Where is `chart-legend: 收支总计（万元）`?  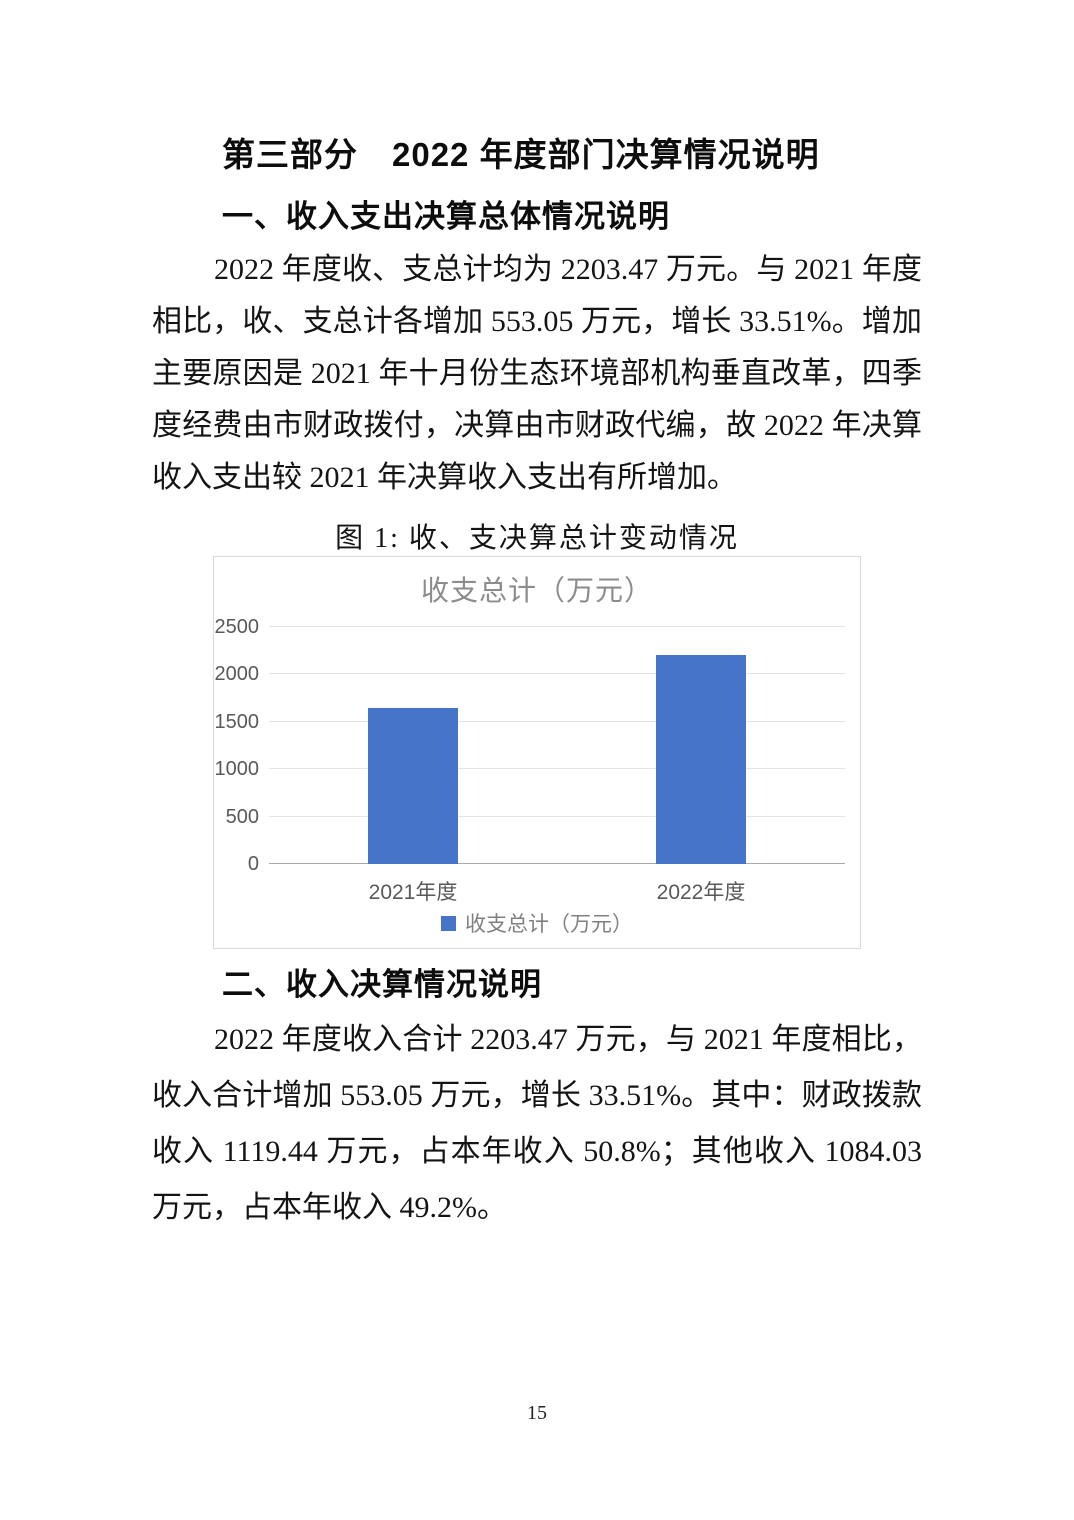
chart-legend: 收支总计（万元） is located at coordinates (537, 923).